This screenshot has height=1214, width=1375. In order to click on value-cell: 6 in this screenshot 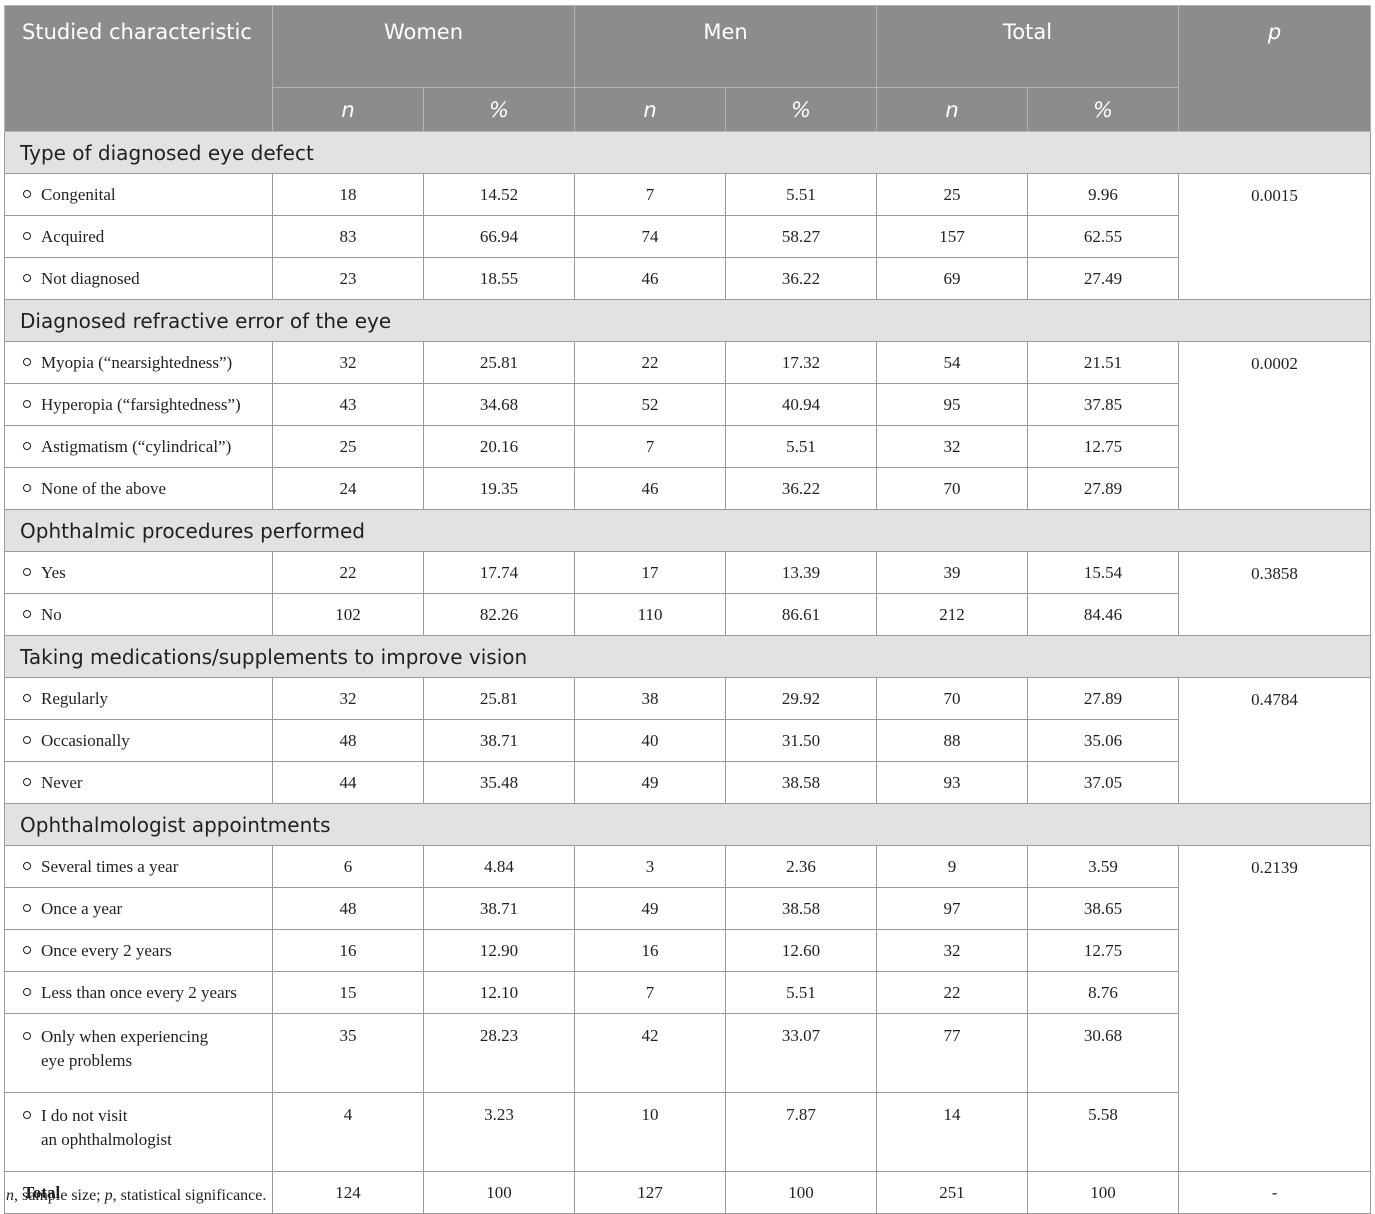, I will do `click(348, 866)`.